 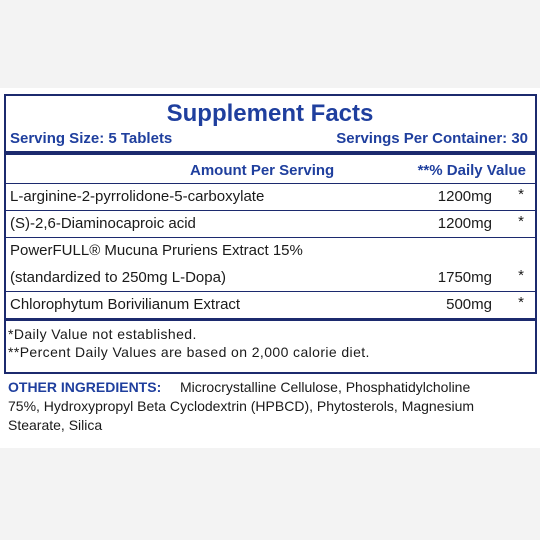 I want to click on ingredient-name: Chlorophytum Borivilianum Extract, so click(x=125, y=304).